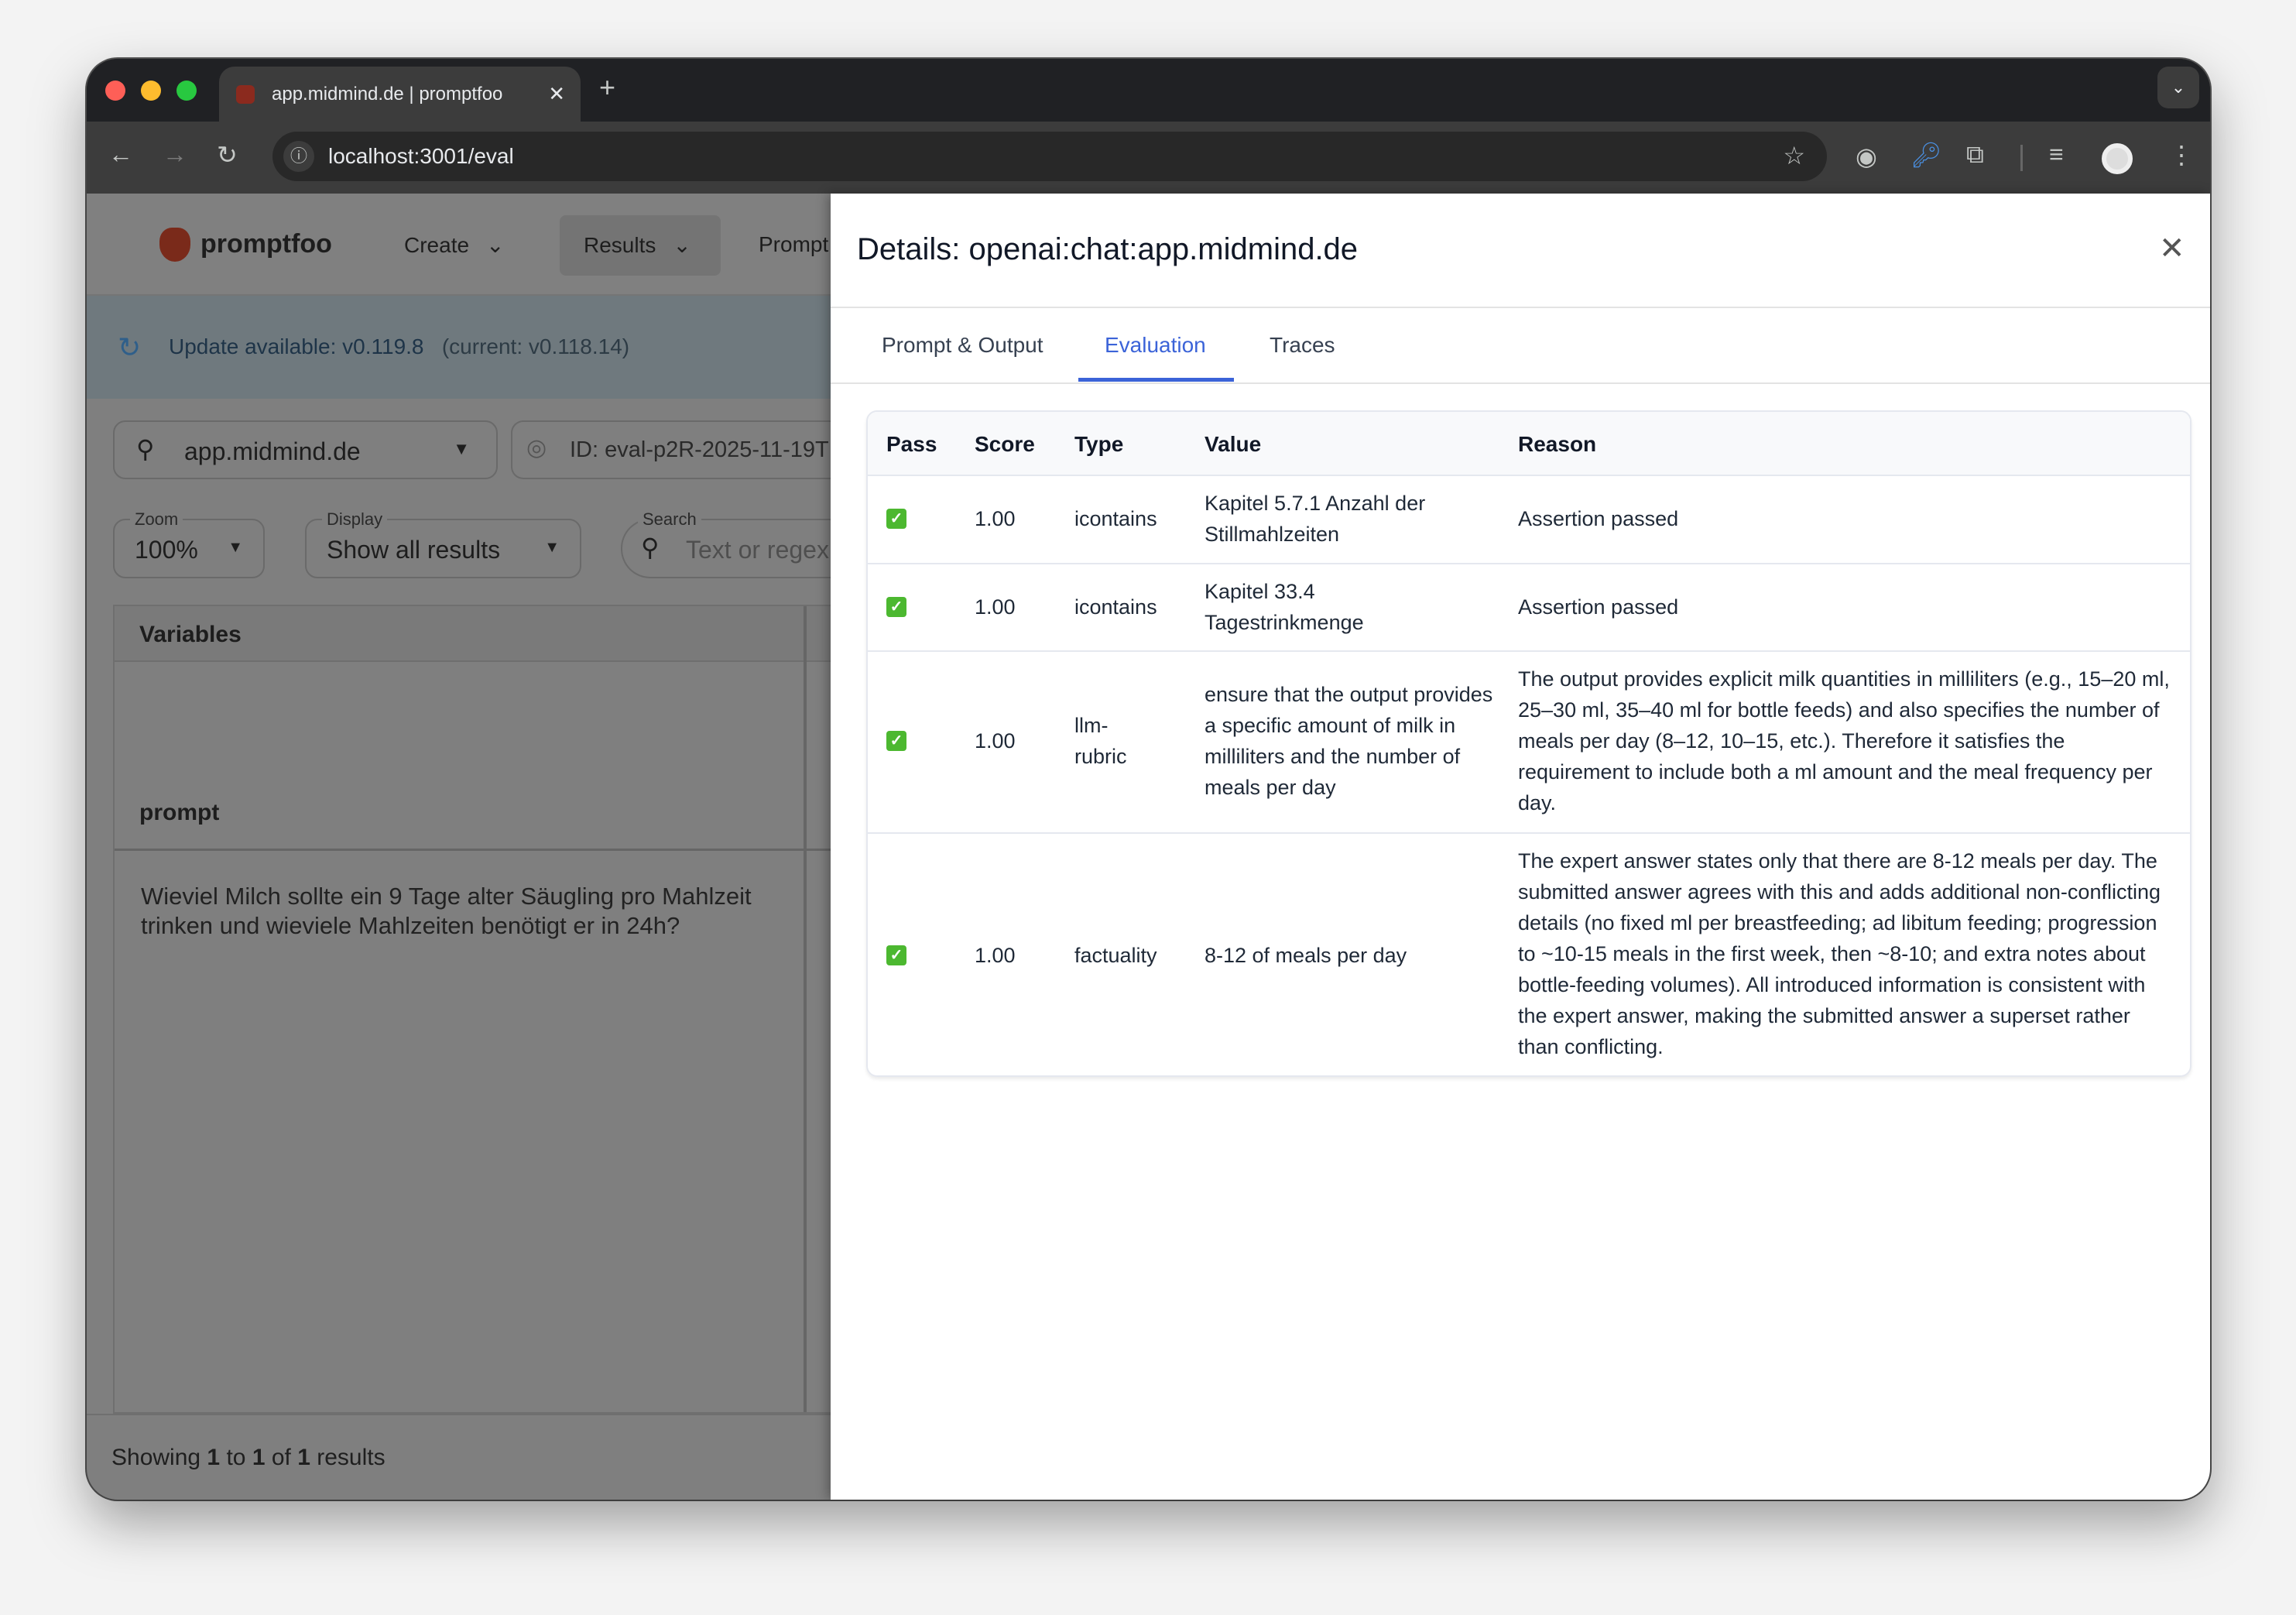 Image resolution: width=2296 pixels, height=1615 pixels. What do you see at coordinates (1100, 741) in the screenshot?
I see `type: llm-rubric` at bounding box center [1100, 741].